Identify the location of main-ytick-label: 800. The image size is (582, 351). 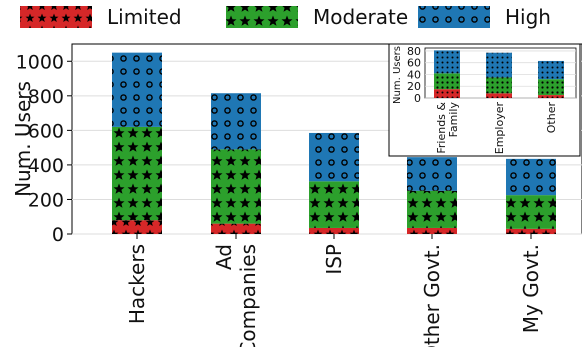
(46, 97).